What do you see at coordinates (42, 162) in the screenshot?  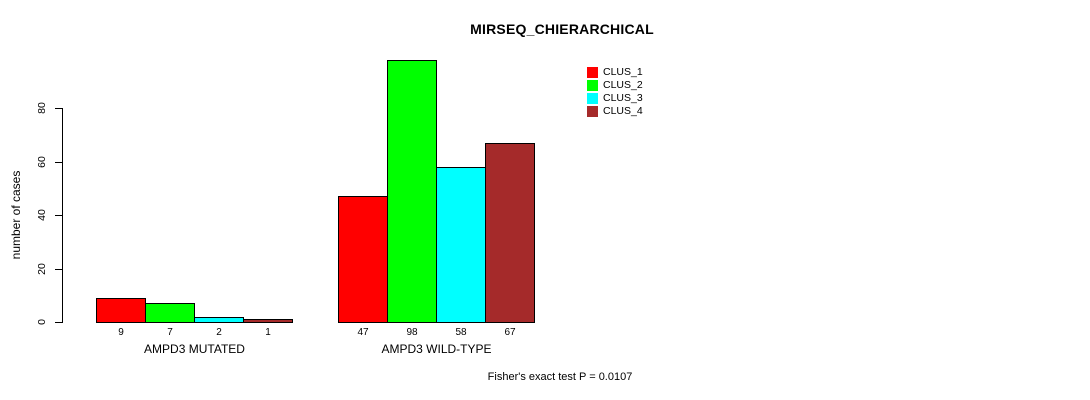 I see `y-axis-tick-label: 60` at bounding box center [42, 162].